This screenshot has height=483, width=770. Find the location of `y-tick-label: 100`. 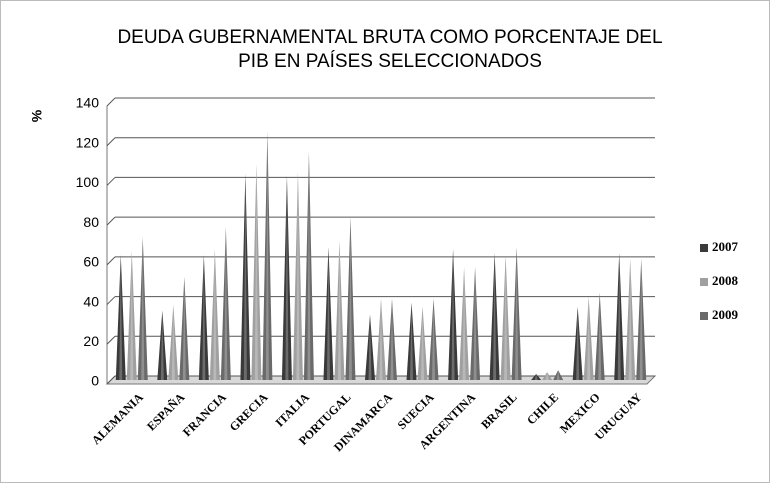

y-tick-label: 100 is located at coordinates (88, 182).